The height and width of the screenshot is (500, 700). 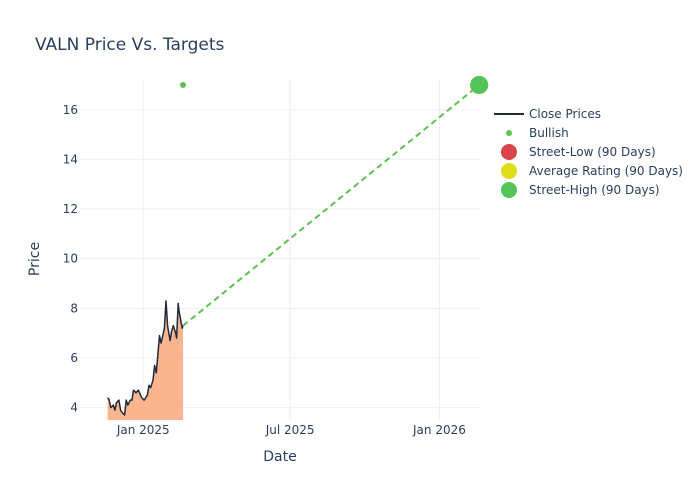 I want to click on y-tick-label: 10, so click(x=70, y=259).